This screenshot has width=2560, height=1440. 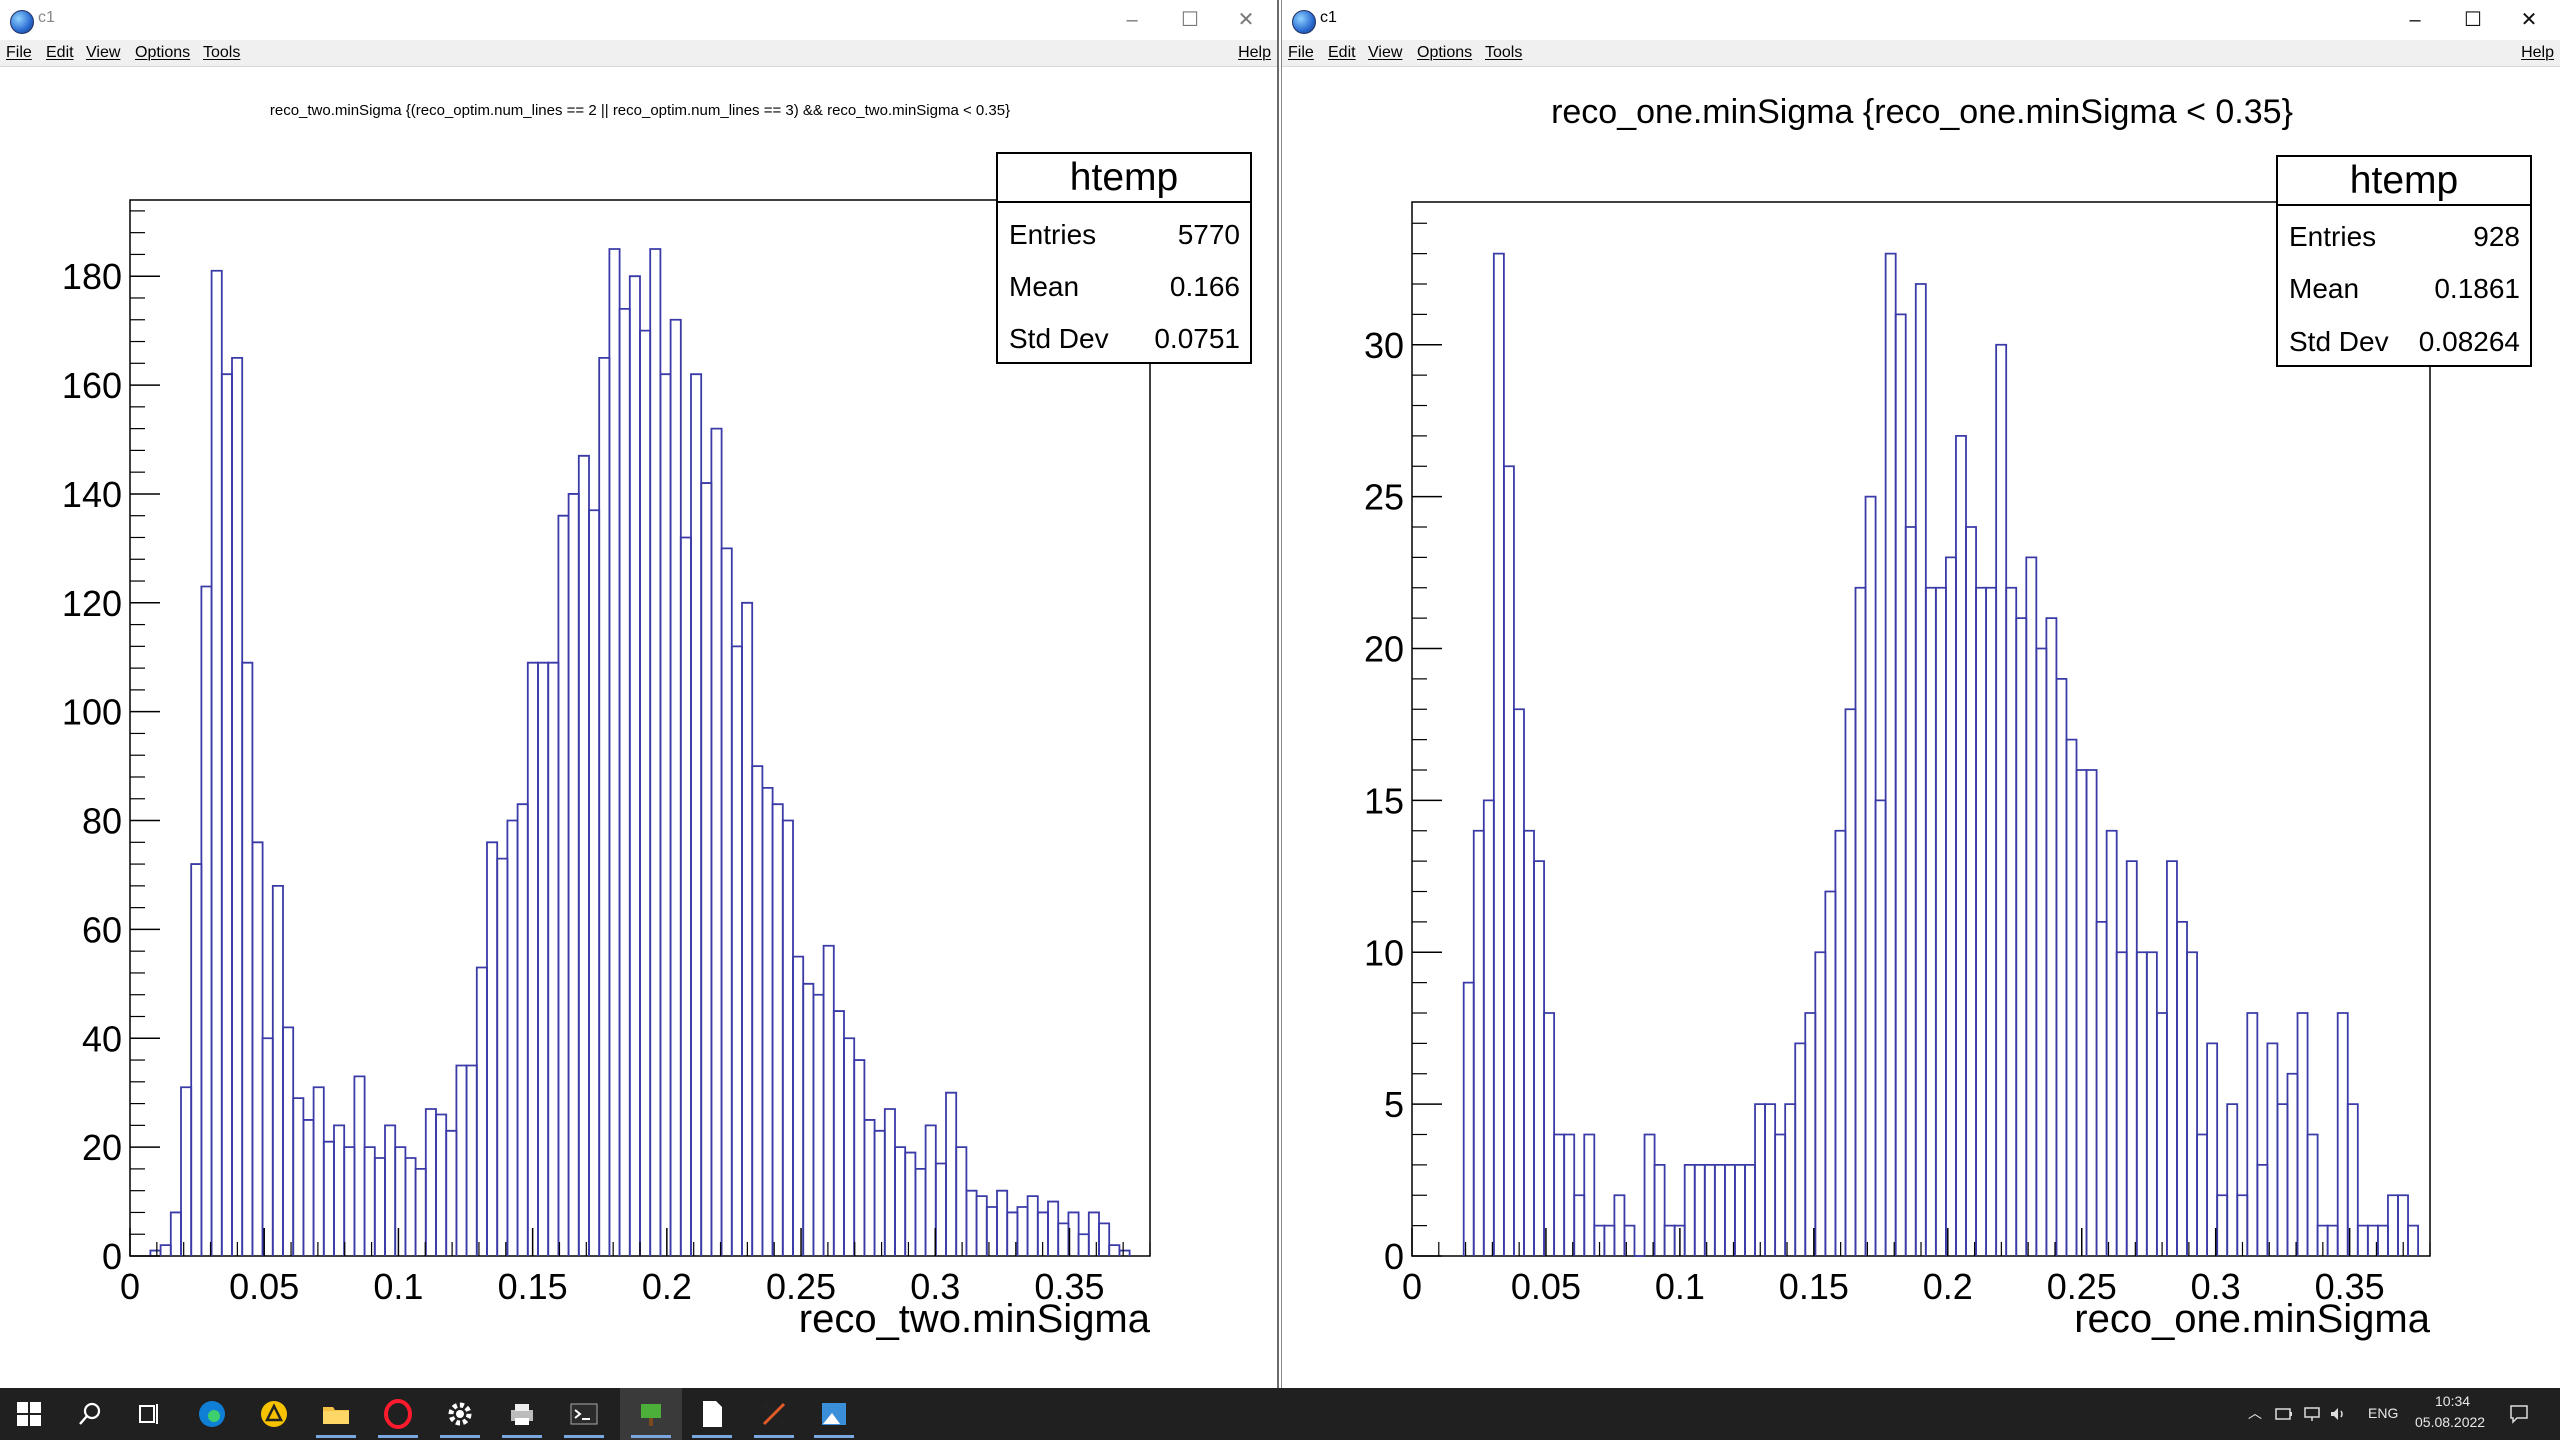 I want to click on clock-date: 05.08.2022, so click(x=2450, y=1422).